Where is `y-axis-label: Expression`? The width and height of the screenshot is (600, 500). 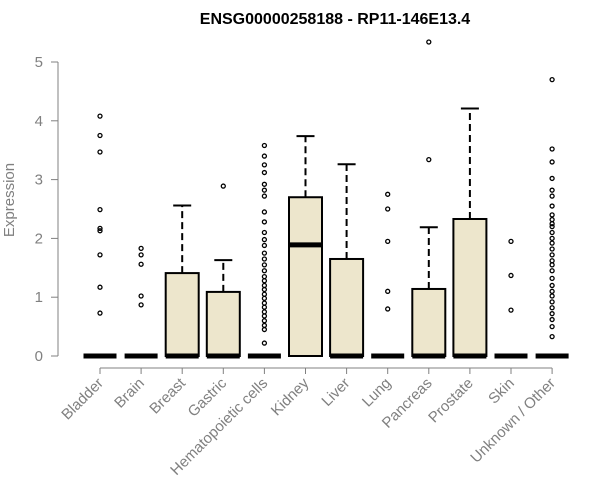
y-axis-label: Expression is located at coordinates (9, 200).